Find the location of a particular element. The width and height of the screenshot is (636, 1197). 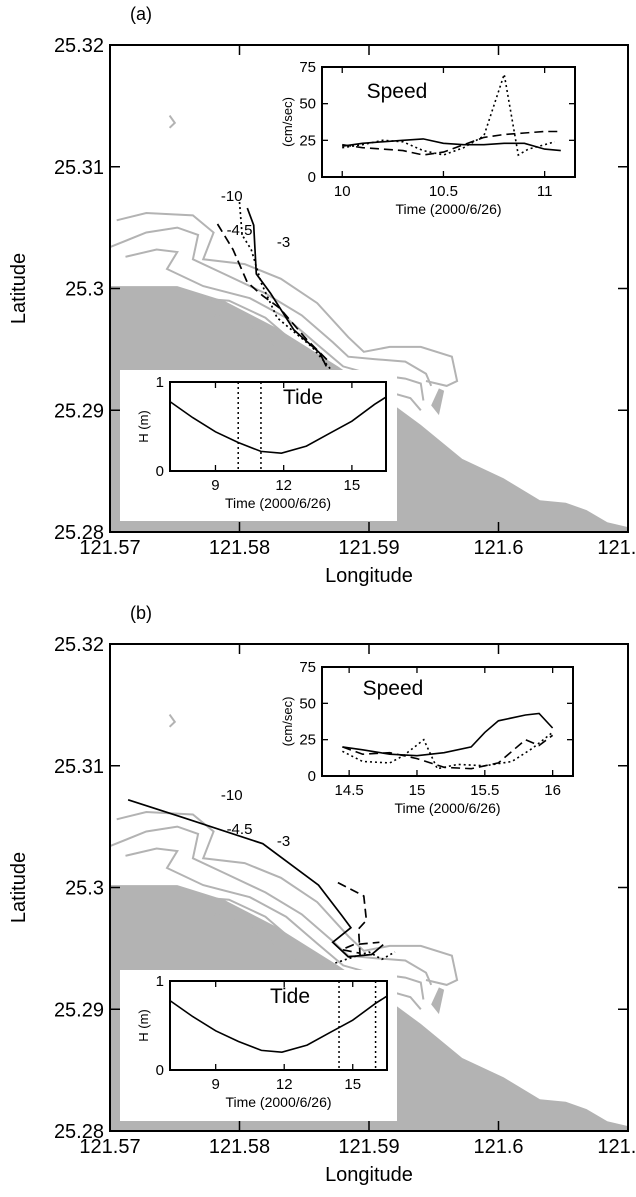

x-tick-label: 121.58 is located at coordinates (239, 548).